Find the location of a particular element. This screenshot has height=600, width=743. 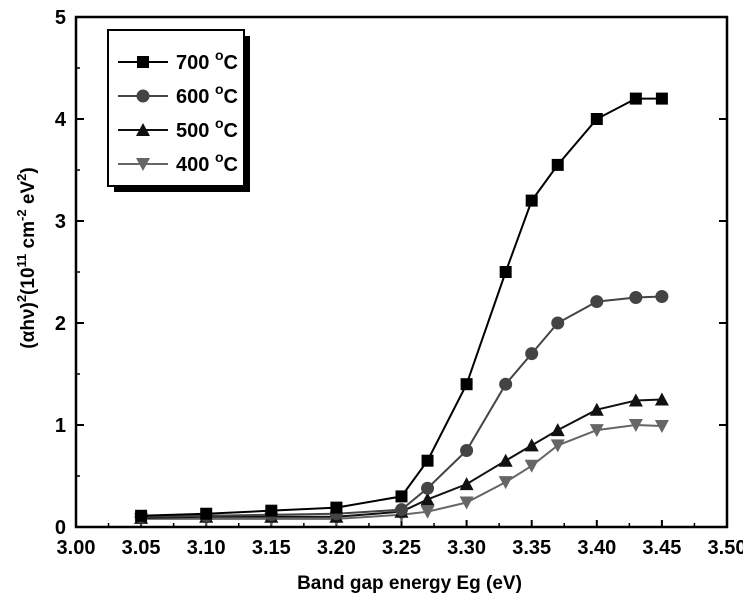

y-title-sup4: 2 is located at coordinates (21, 177).